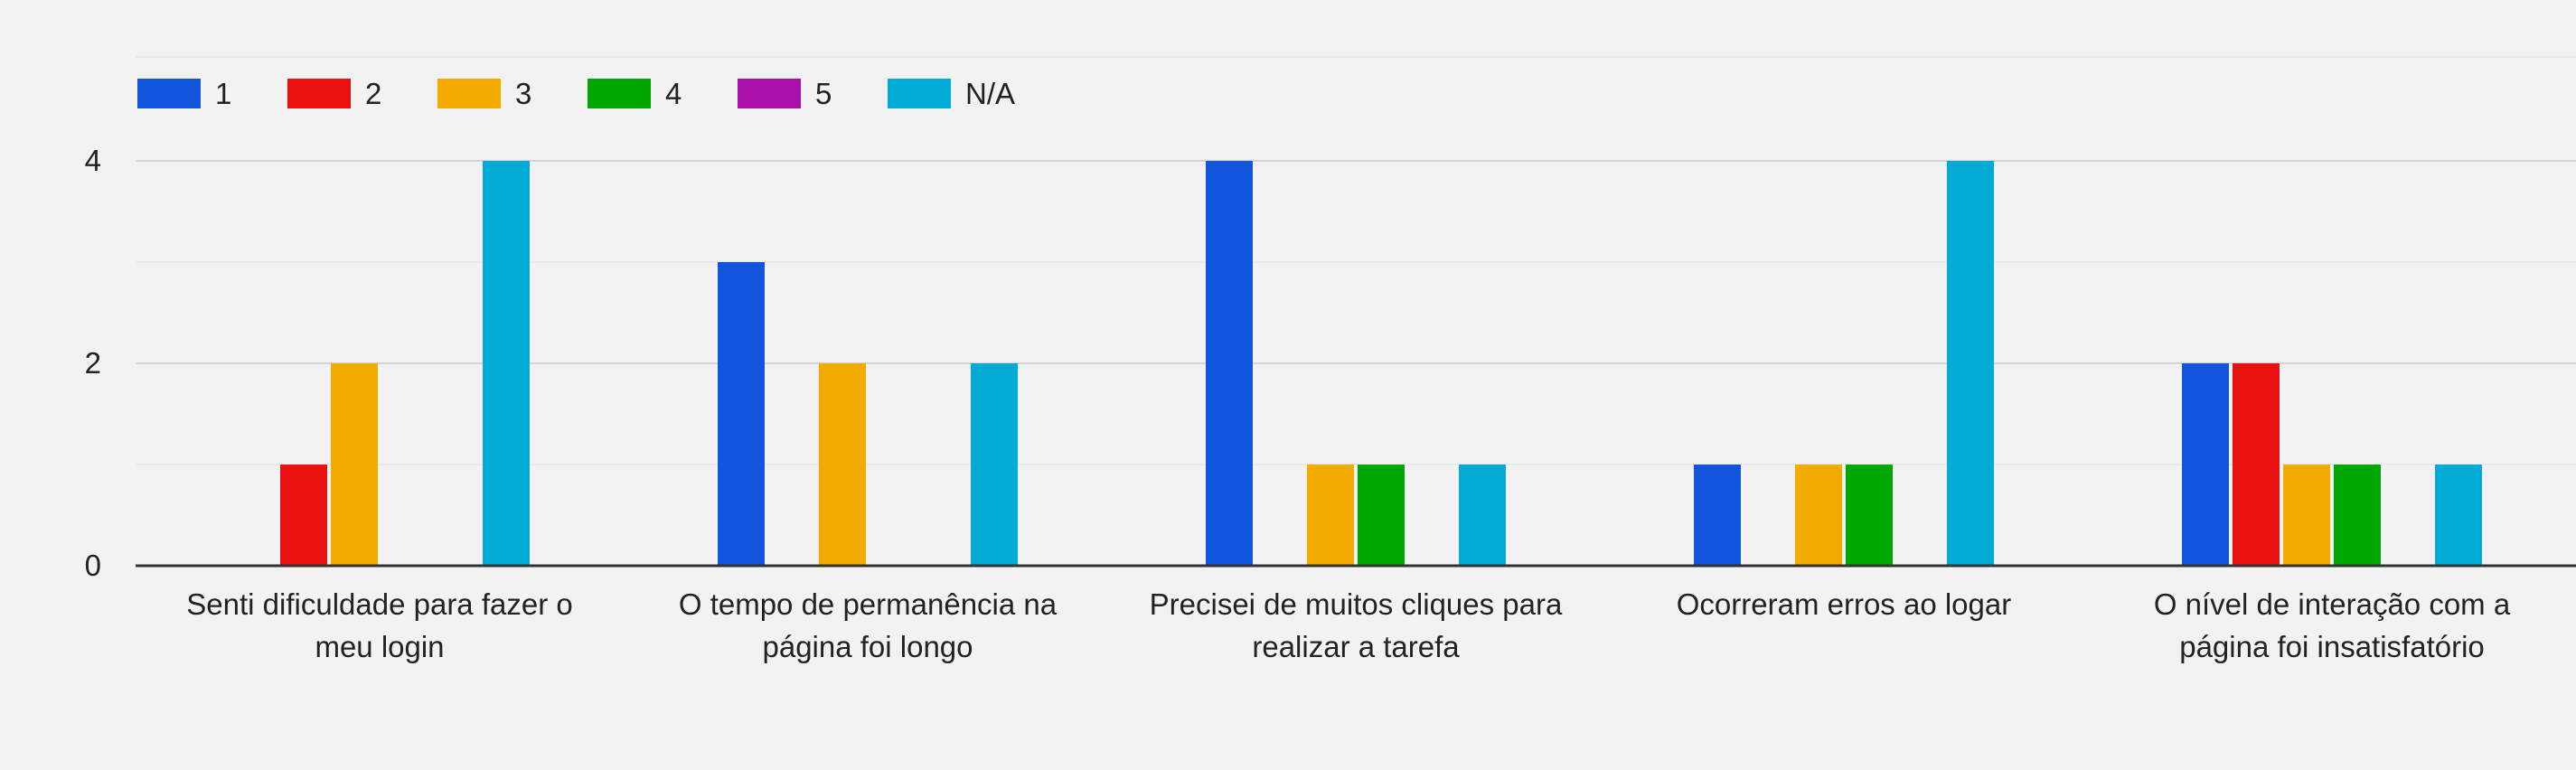 This screenshot has height=770, width=2576. What do you see at coordinates (93, 363) in the screenshot?
I see `y-tick-label: 2` at bounding box center [93, 363].